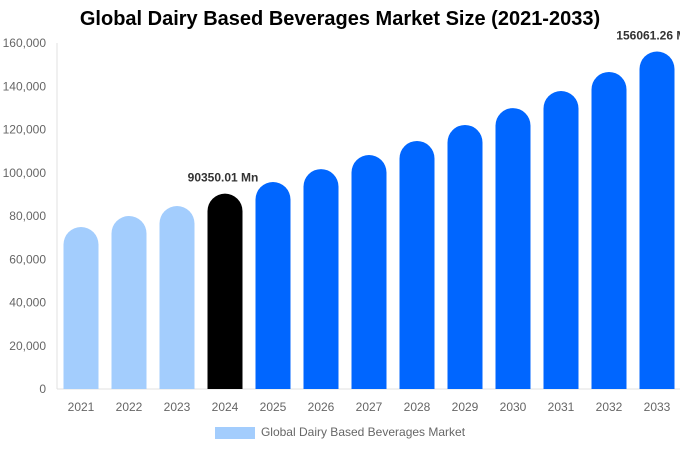 This screenshot has width=680, height=450. I want to click on bar-2030, so click(513, 248).